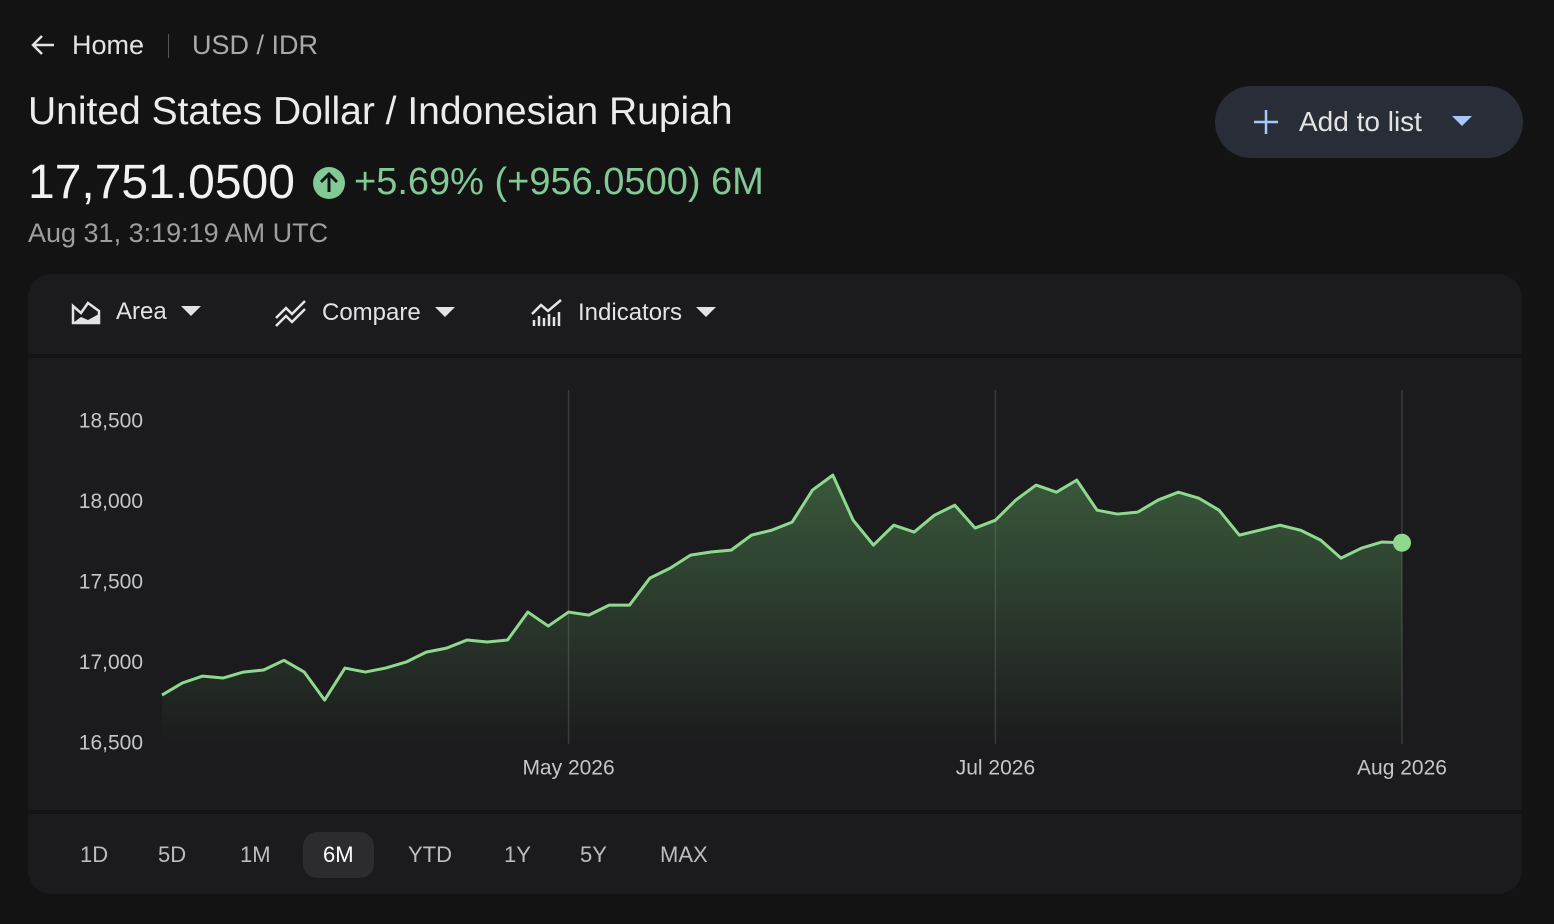  Describe the element at coordinates (94, 854) in the screenshot. I see `range-button: 1D` at that location.